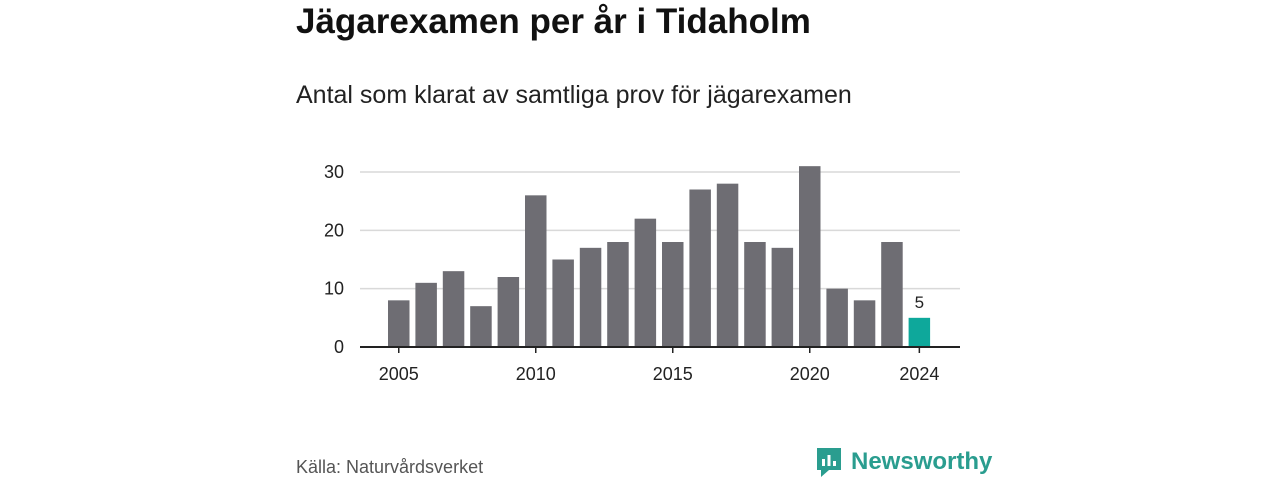 The image size is (1280, 480). I want to click on bar-2009, so click(508, 312).